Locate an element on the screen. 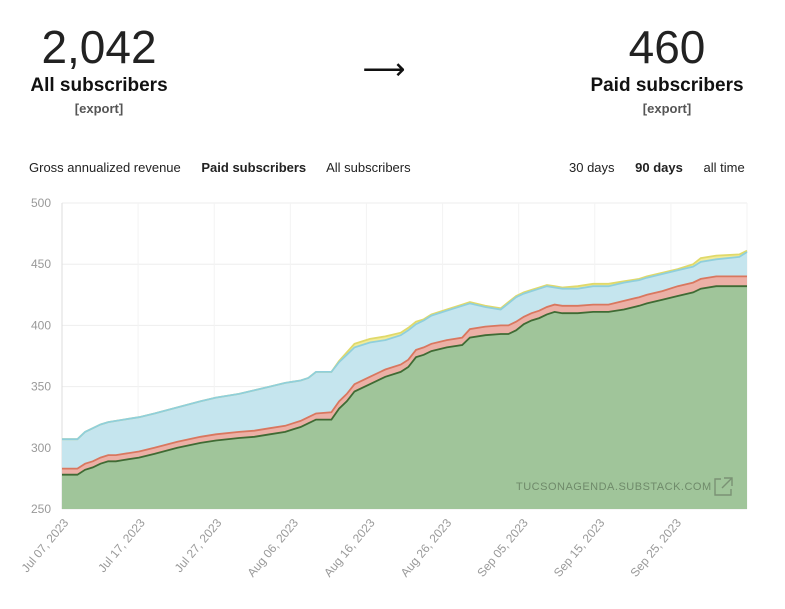 The width and height of the screenshot is (785, 609). all-subscribers-label: All subscribers is located at coordinates (99, 85).